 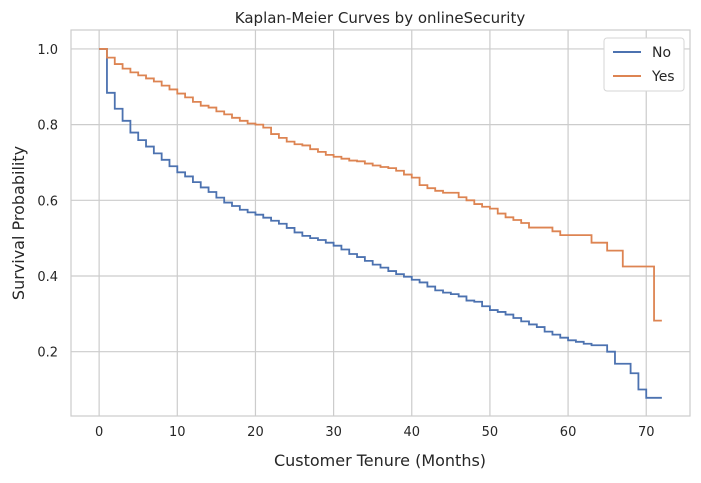 What do you see at coordinates (18, 223) in the screenshot?
I see `y-axis-label: Survival Probability` at bounding box center [18, 223].